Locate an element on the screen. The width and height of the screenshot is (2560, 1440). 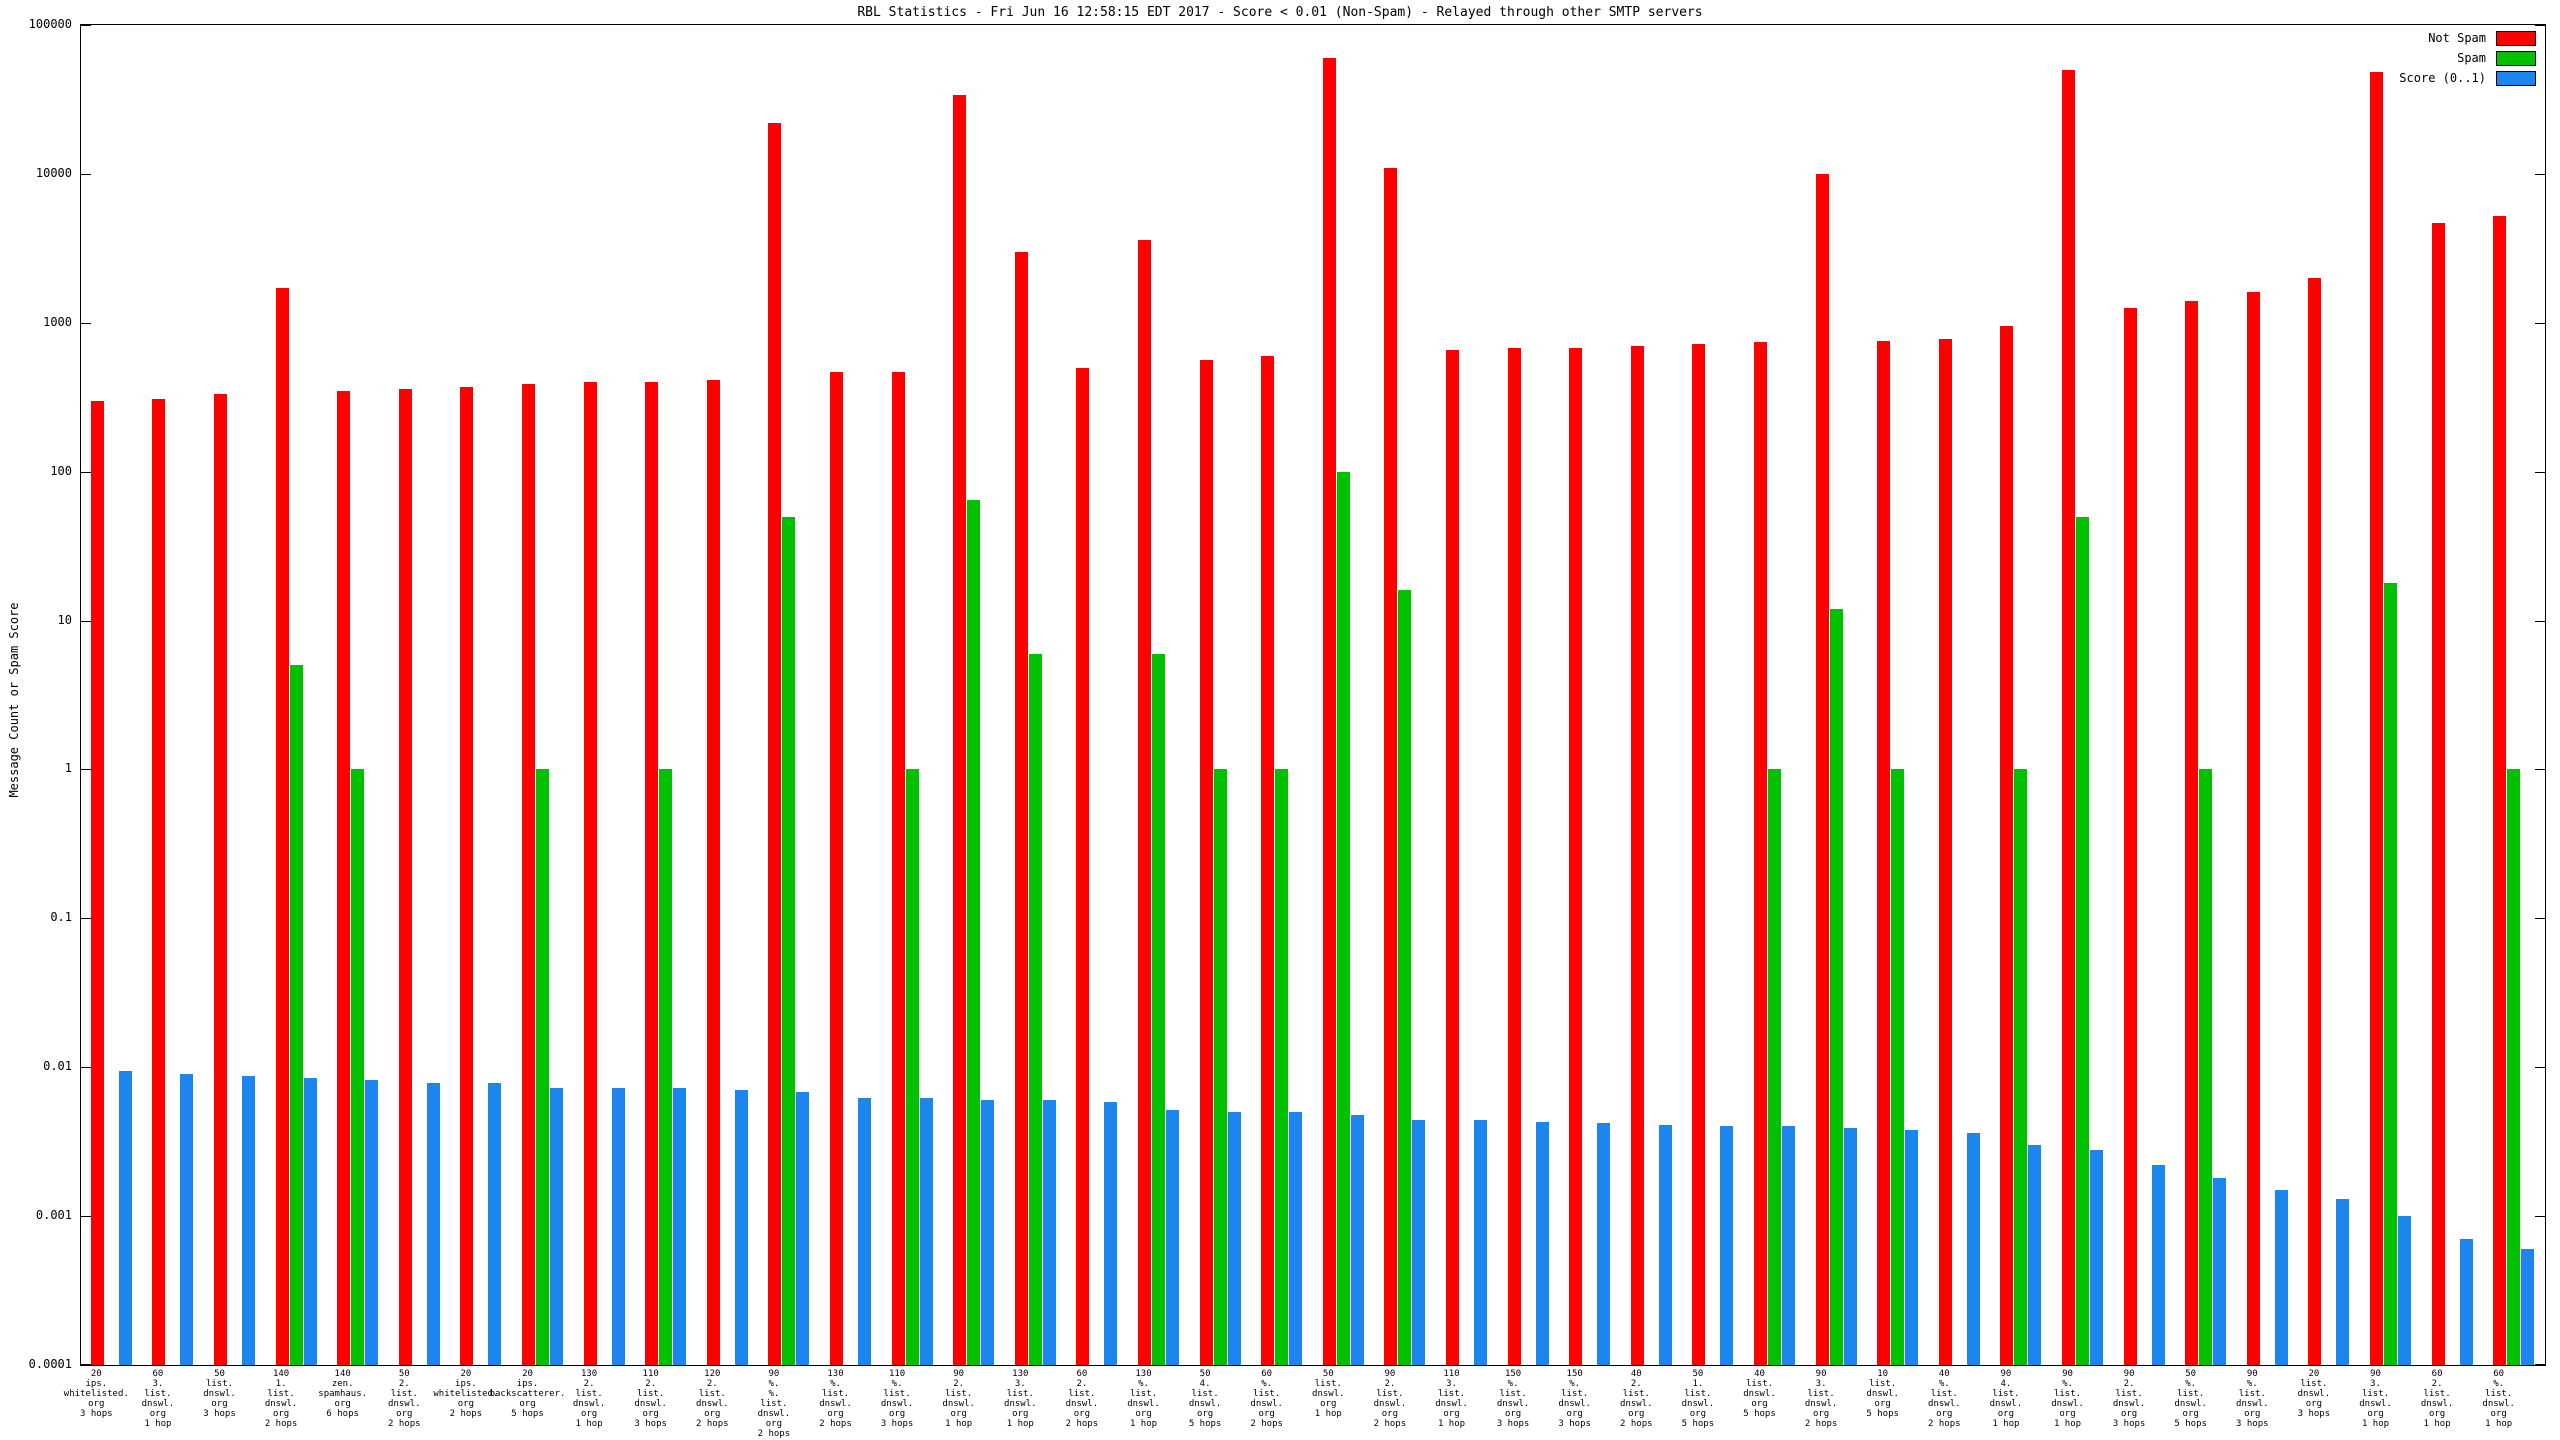
legend-item: Not Spam is located at coordinates (2467, 38).